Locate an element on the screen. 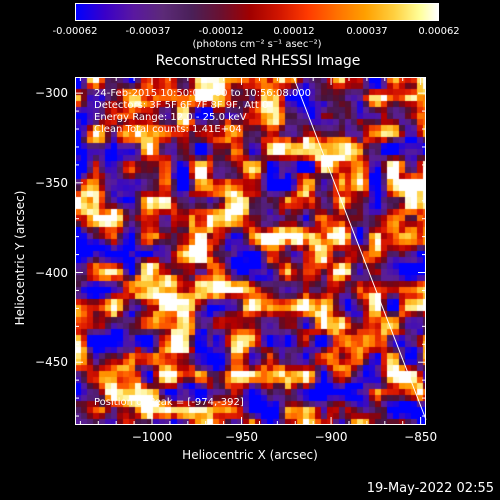  info-energy-range: Energy Range: 12.0 - 25.0 keV is located at coordinates (170, 117).